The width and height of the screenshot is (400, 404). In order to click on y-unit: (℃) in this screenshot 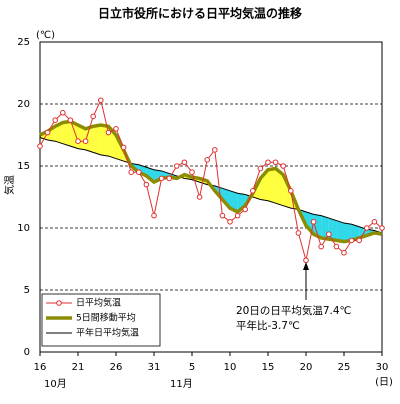, I will do `click(45, 35)`.